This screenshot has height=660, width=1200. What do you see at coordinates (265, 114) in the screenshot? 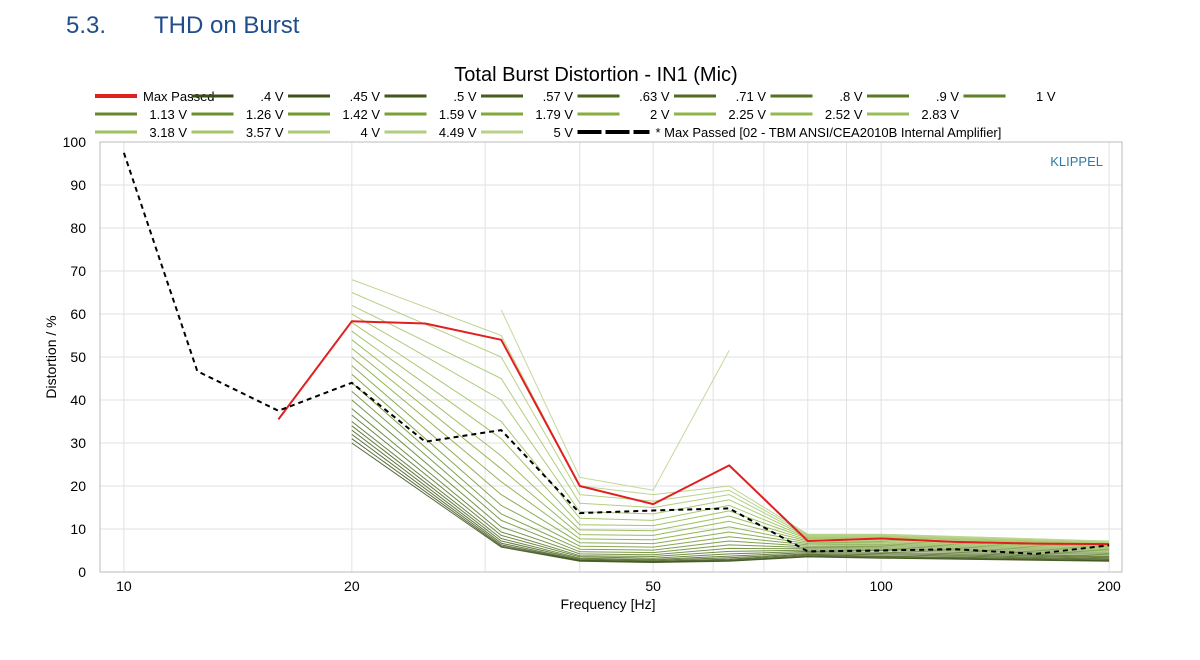
I see `legend-label: 1.26 V` at bounding box center [265, 114].